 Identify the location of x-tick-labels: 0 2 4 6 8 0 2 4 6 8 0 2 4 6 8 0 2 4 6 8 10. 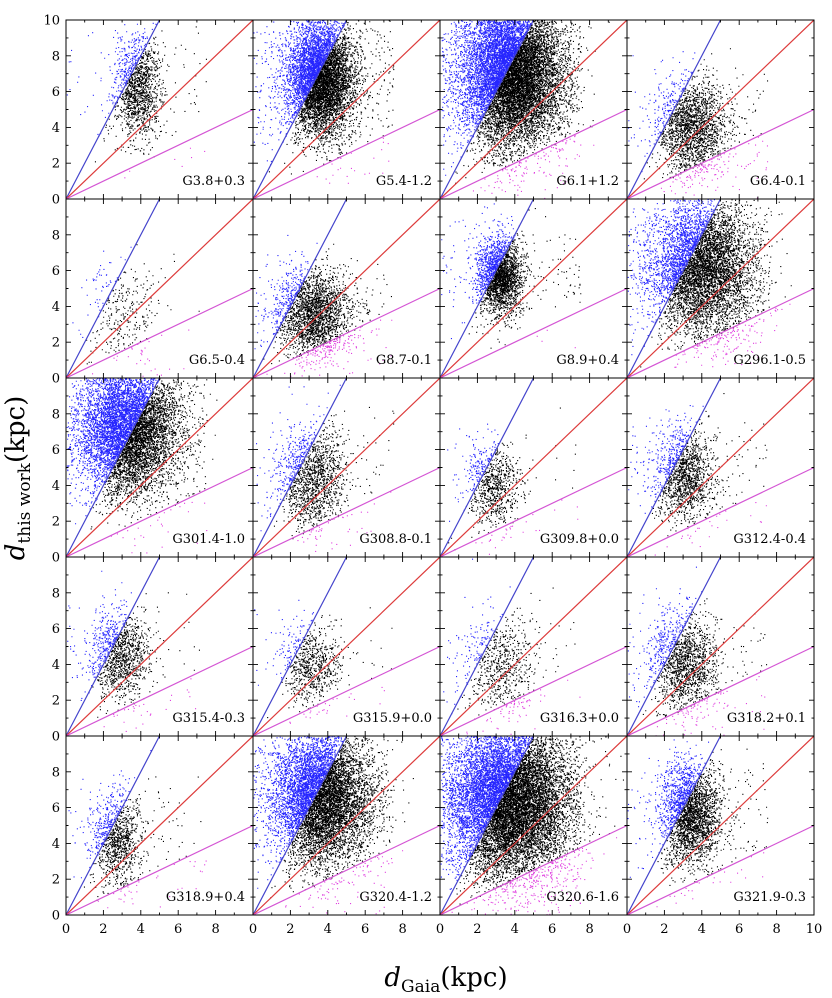
(442, 929).